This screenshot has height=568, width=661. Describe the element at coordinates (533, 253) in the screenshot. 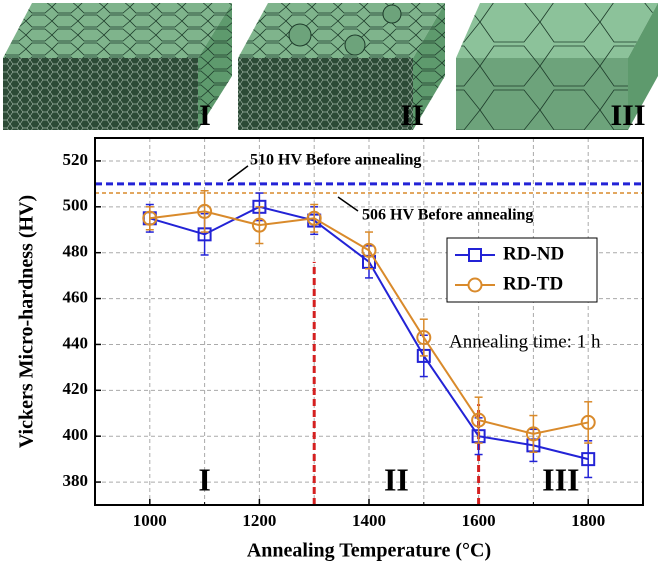

I see `legend-label: RD-ND` at that location.